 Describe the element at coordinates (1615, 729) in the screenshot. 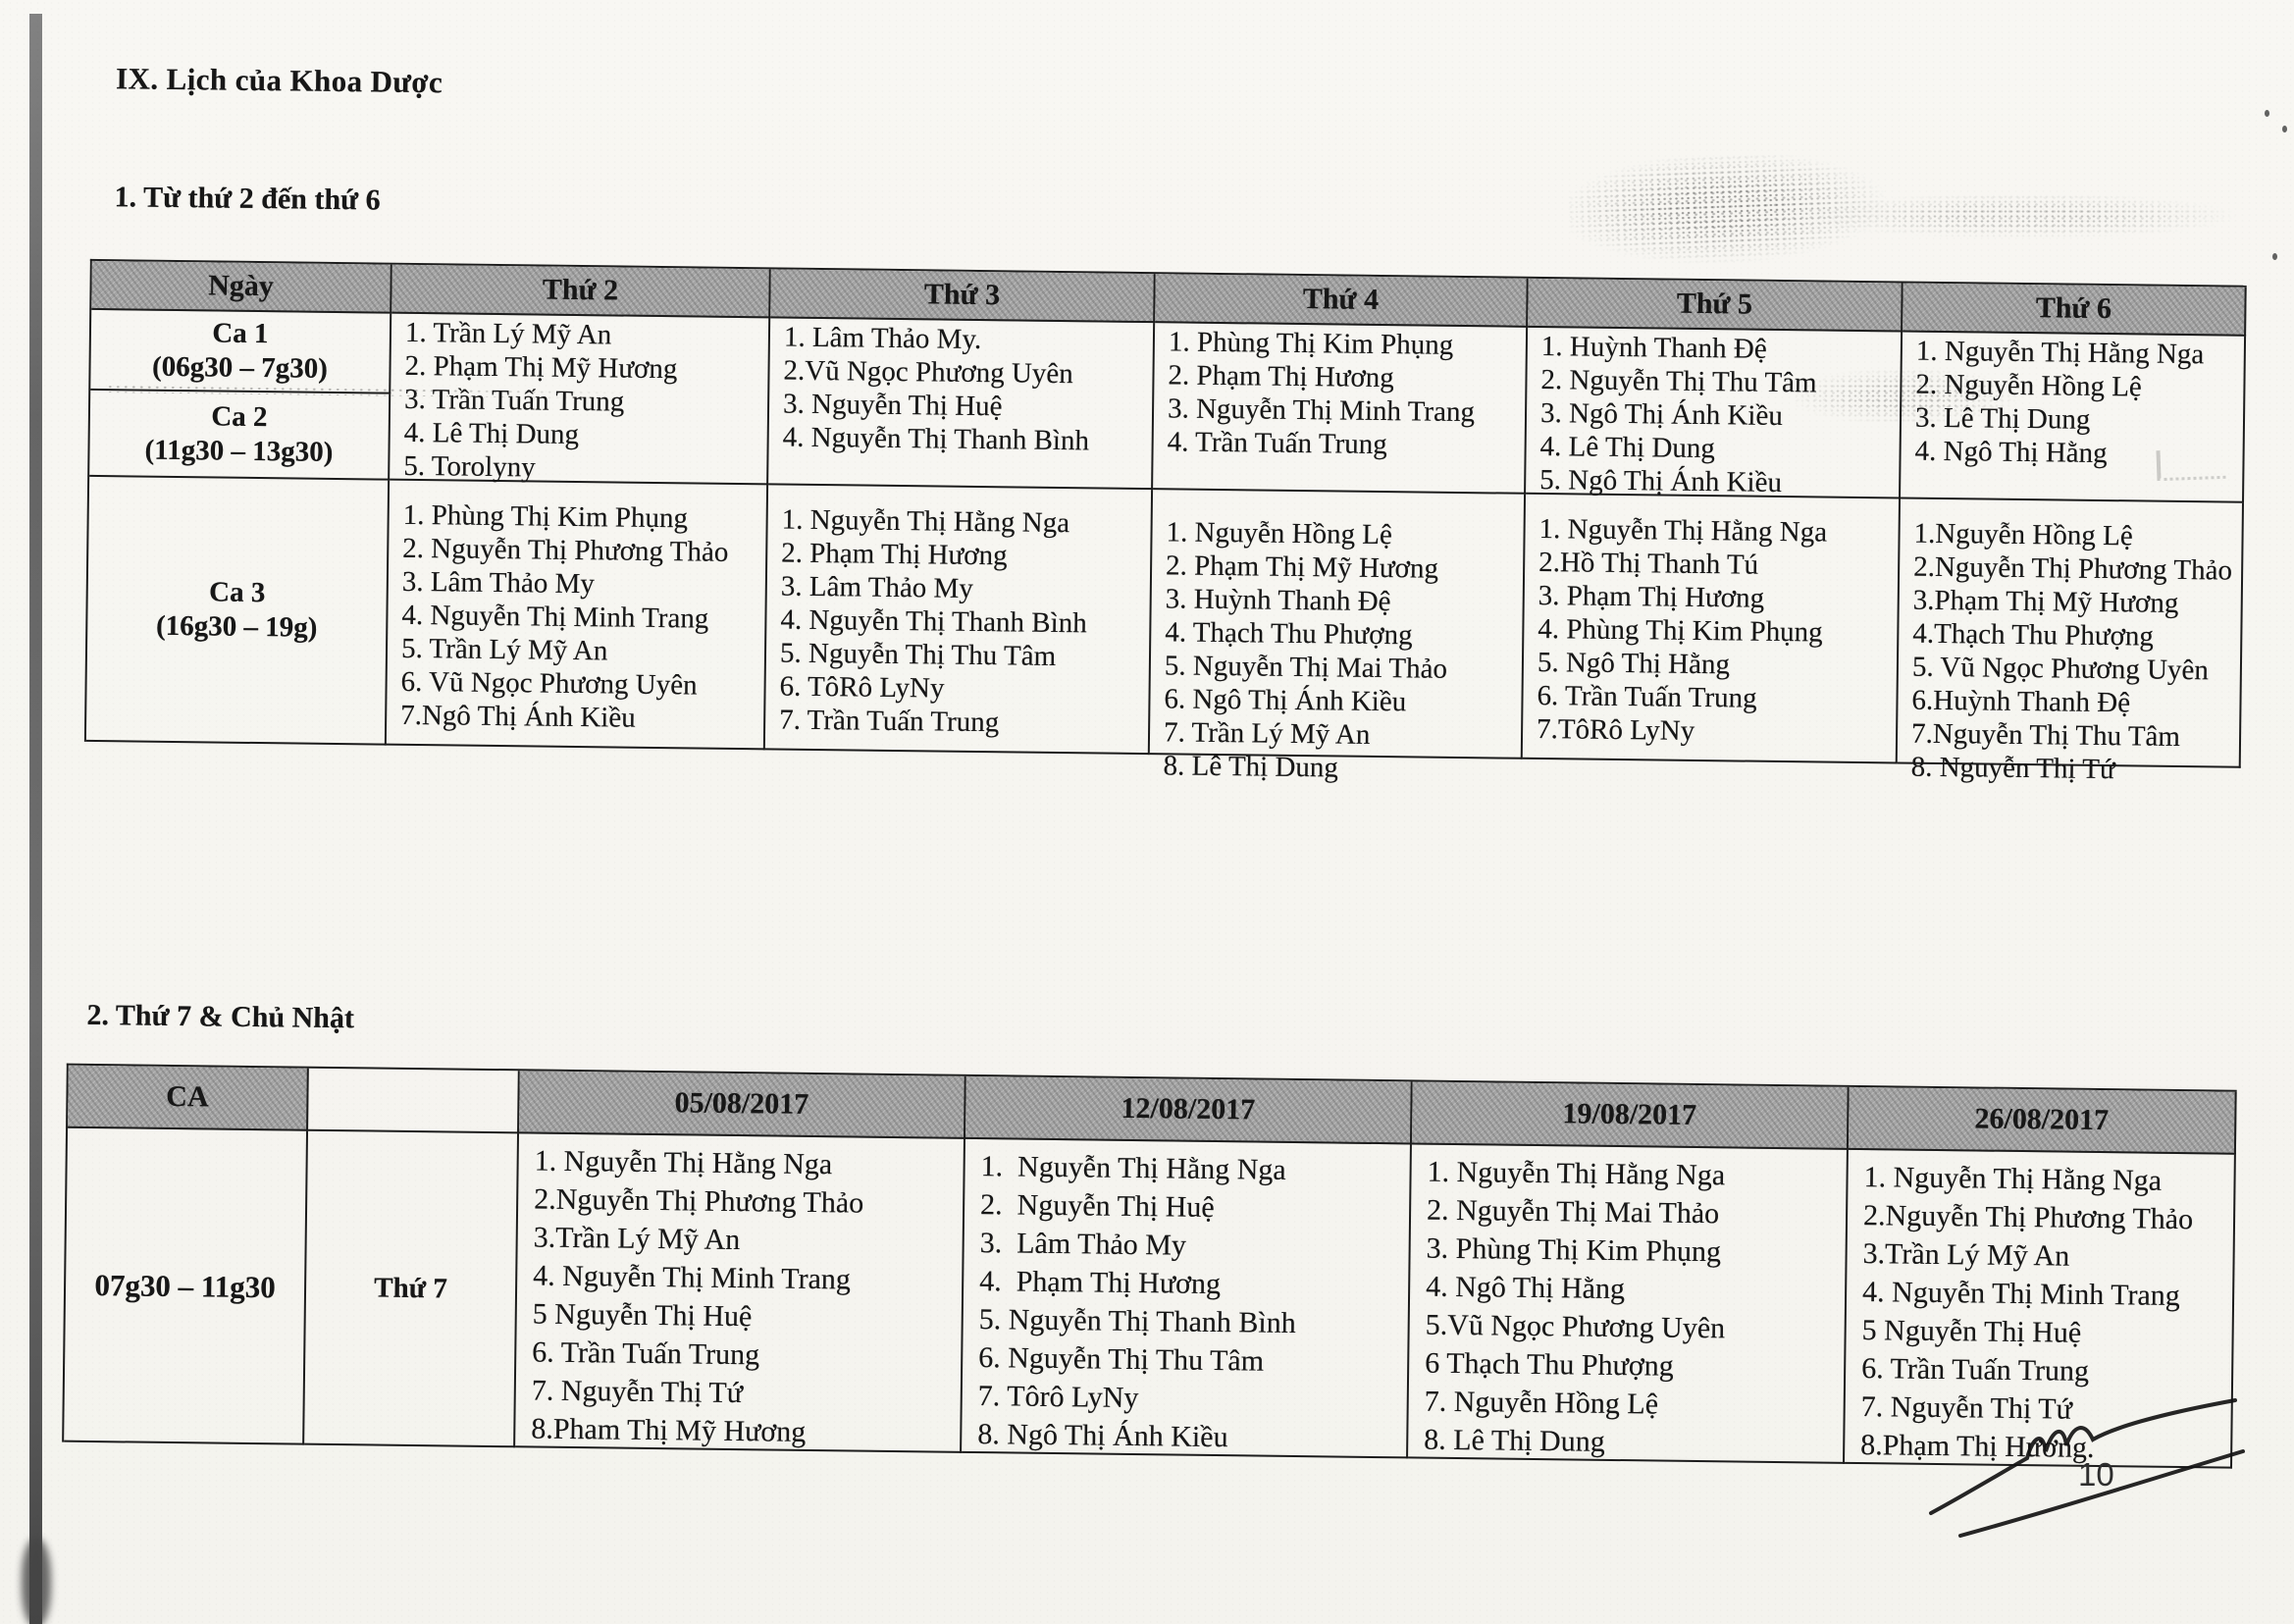

I see `person-entry: 7.TôRô LyNy` at that location.